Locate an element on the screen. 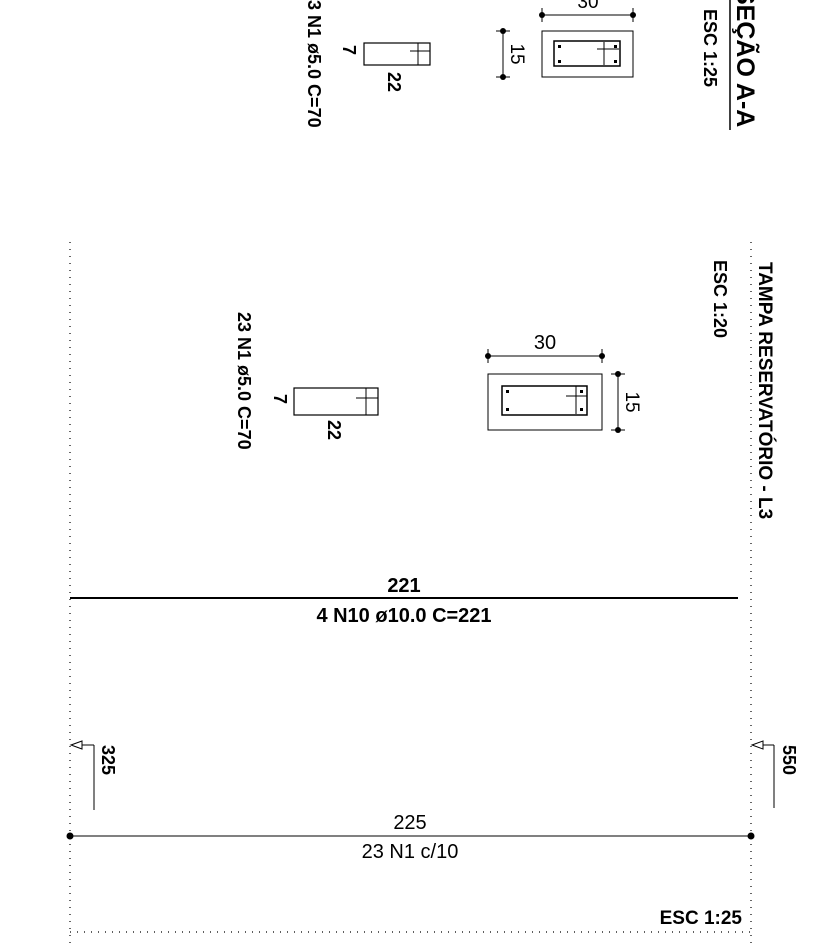 This screenshot has width=819, height=944. section-aa: SEÇÃO A-A ESC 1:25 30 15 7 22 23 is located at coordinates (532, 65).